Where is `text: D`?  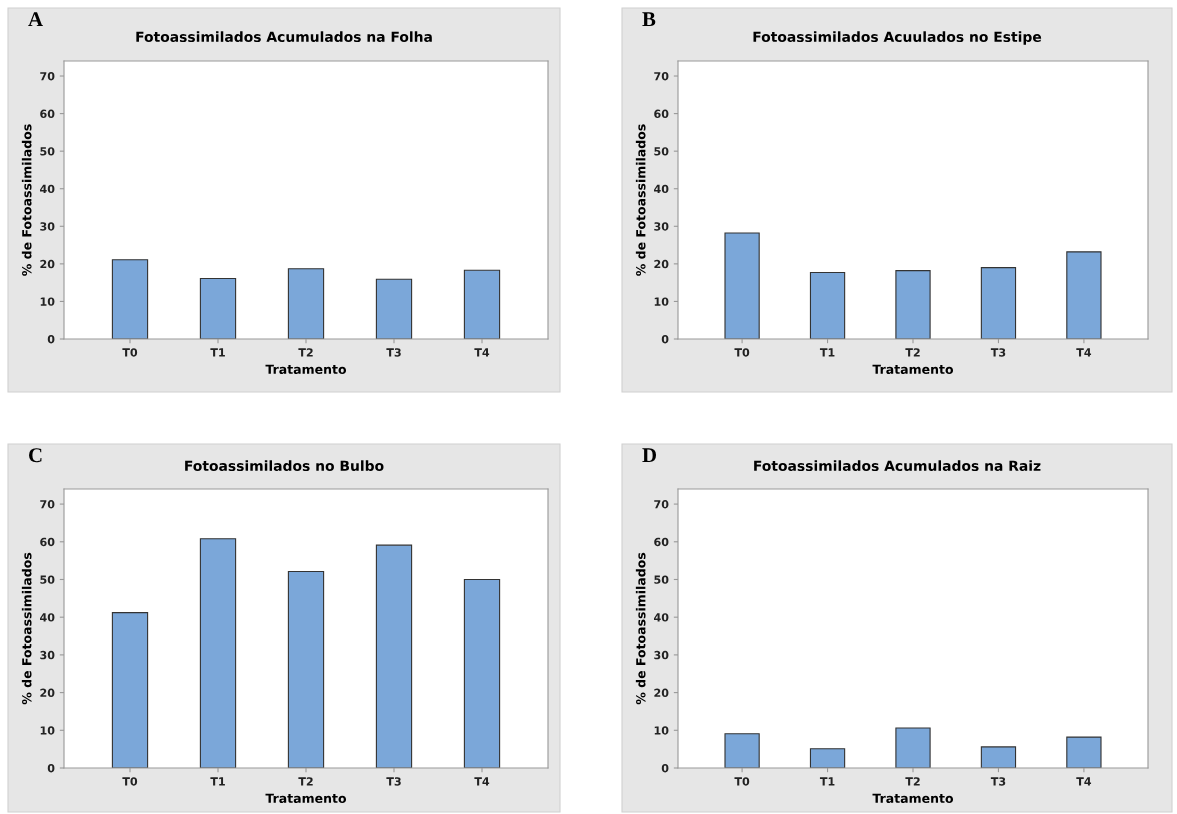 text: D is located at coordinates (649, 455).